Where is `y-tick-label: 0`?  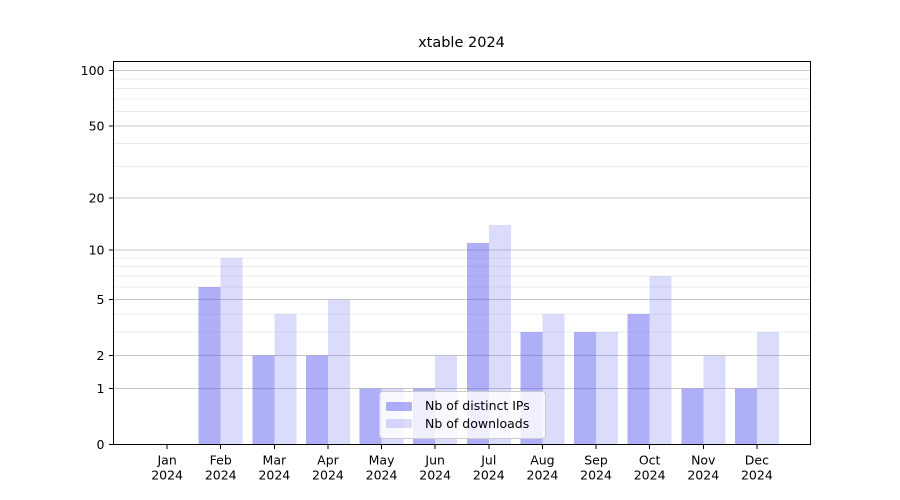 y-tick-label: 0 is located at coordinates (101, 444).